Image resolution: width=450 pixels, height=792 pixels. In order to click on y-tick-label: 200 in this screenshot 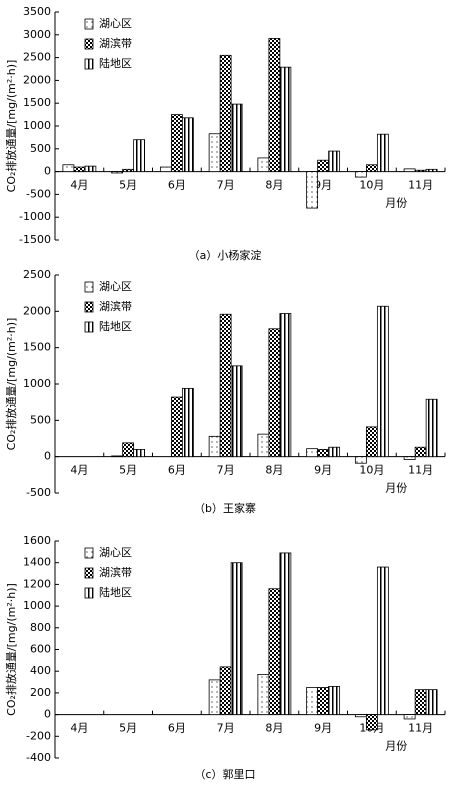, I will do `click(40, 692)`.